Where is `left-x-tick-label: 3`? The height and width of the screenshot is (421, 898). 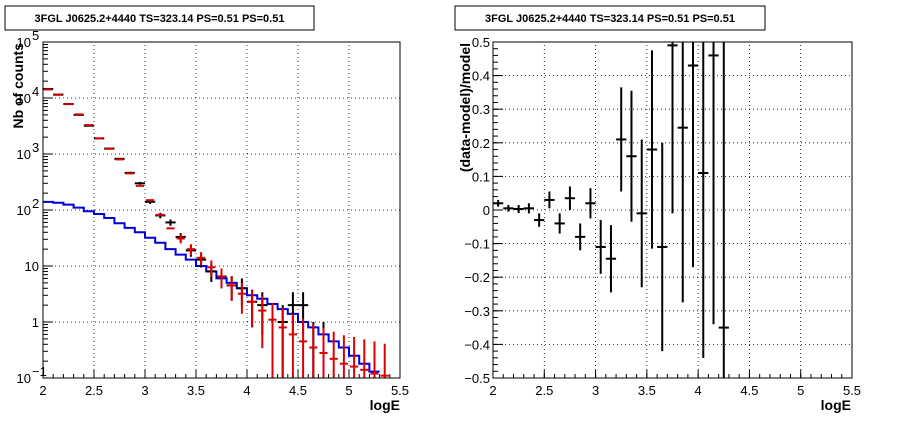 left-x-tick-label: 3 is located at coordinates (144, 390).